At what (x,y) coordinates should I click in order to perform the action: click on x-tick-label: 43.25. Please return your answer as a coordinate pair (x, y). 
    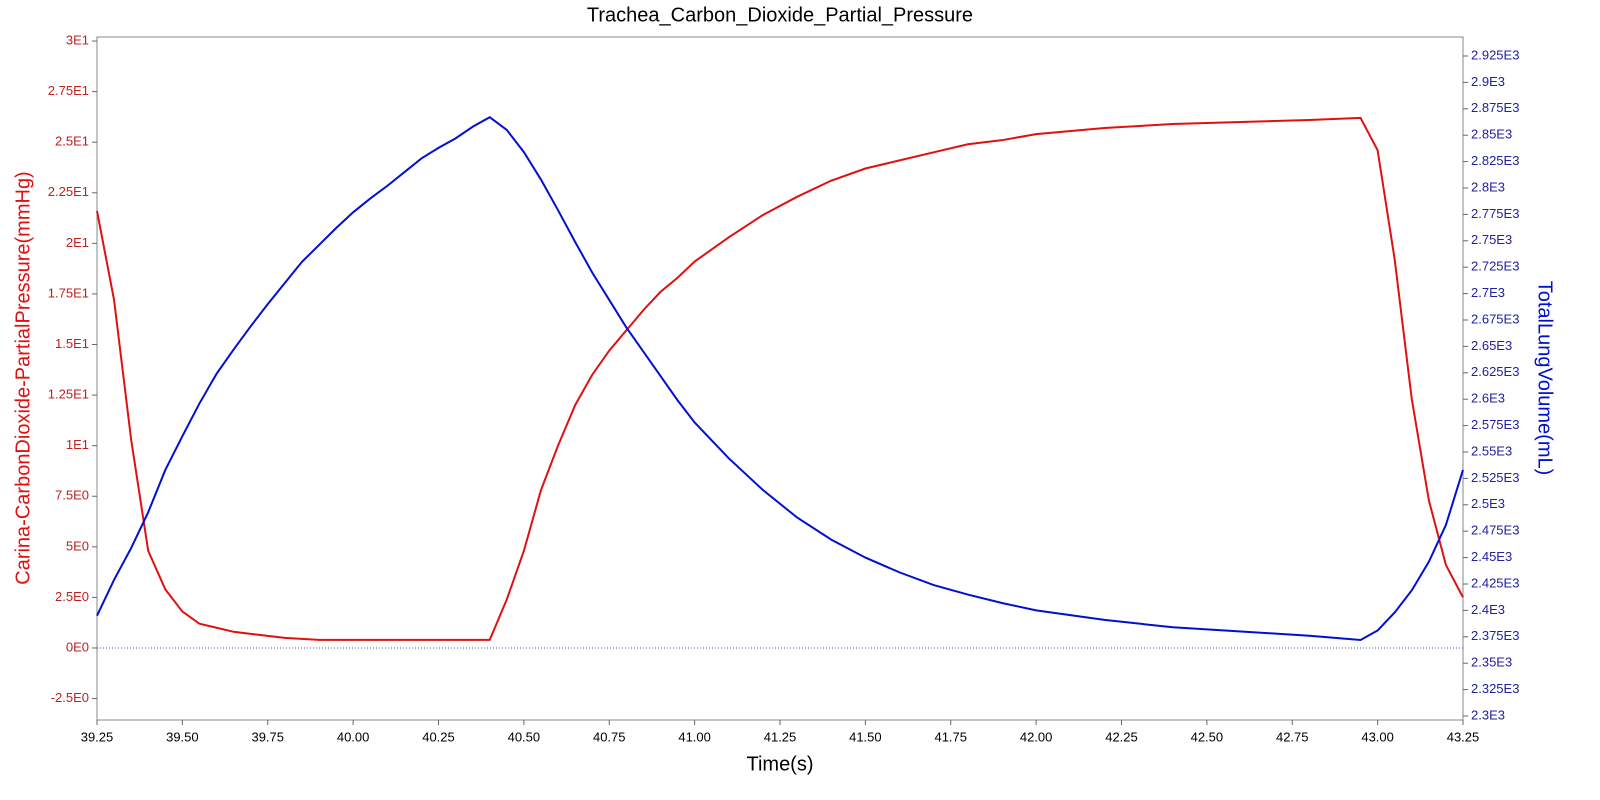
    Looking at the image, I should click on (1463, 736).